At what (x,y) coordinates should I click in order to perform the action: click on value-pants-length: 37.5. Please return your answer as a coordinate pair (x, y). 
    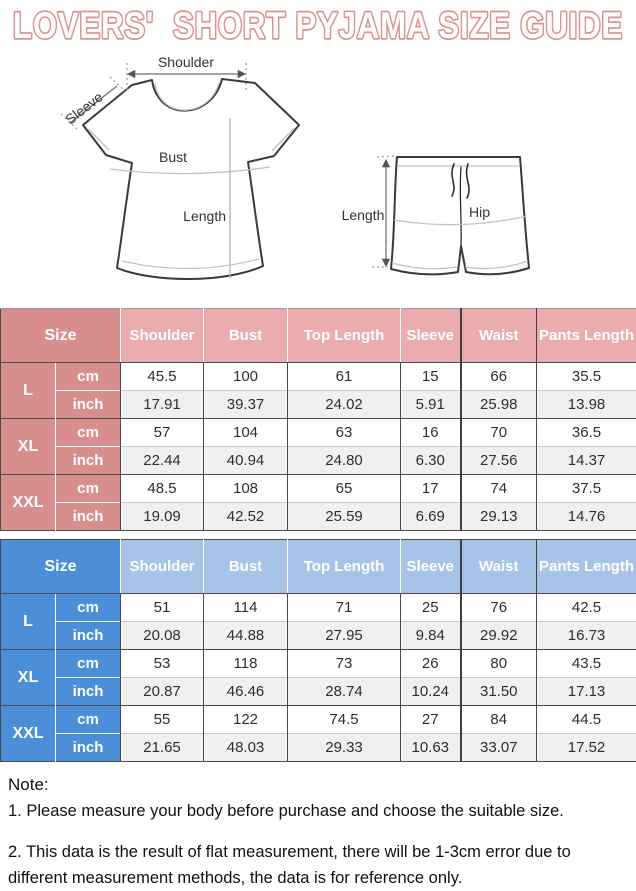
    Looking at the image, I should click on (586, 489).